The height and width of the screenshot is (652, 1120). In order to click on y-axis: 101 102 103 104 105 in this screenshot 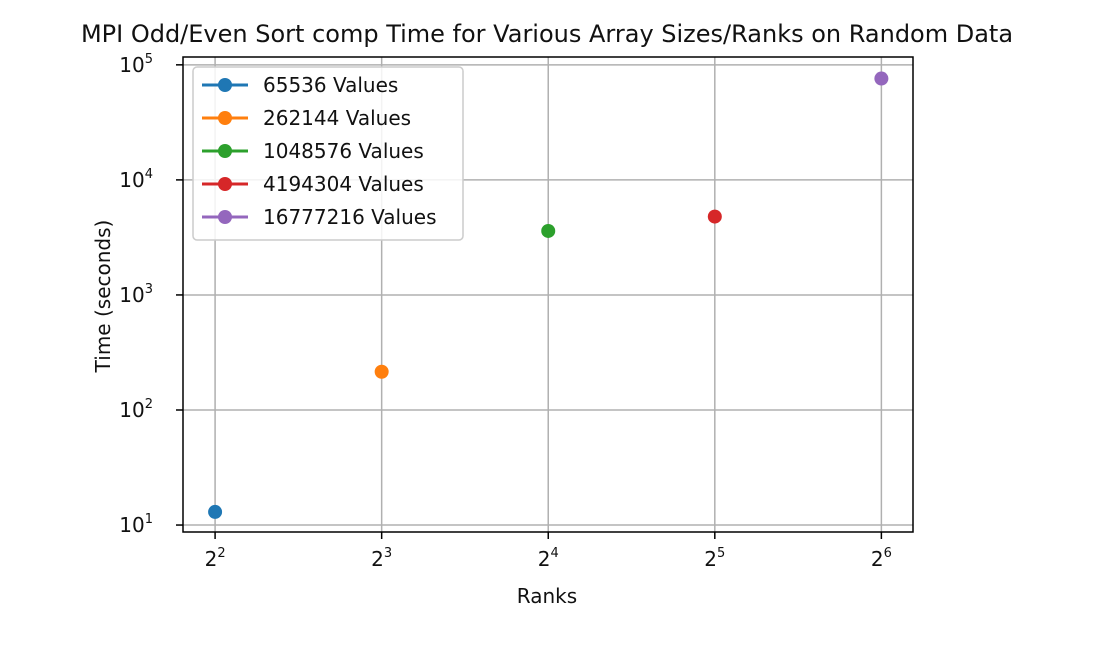, I will do `click(151, 294)`.